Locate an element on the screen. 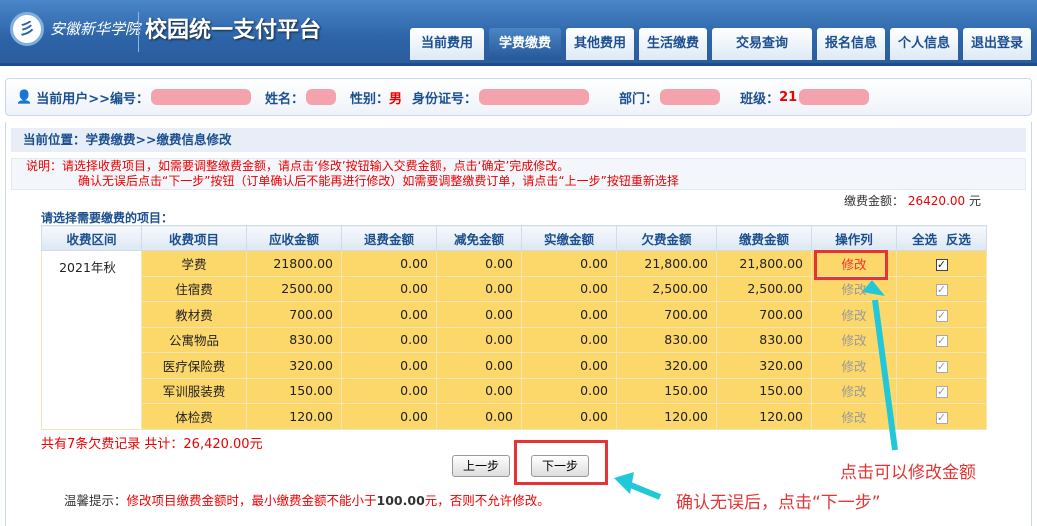 This screenshot has height=526, width=1037. arrow-up-icon is located at coordinates (885, 375).